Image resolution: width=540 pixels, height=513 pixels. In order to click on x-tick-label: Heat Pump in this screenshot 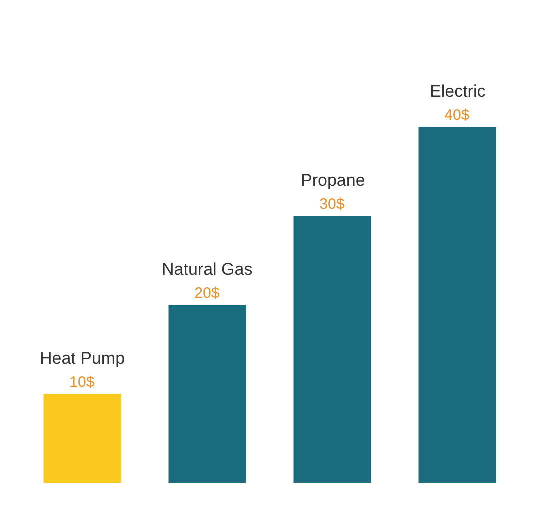, I will do `click(83, 358)`.